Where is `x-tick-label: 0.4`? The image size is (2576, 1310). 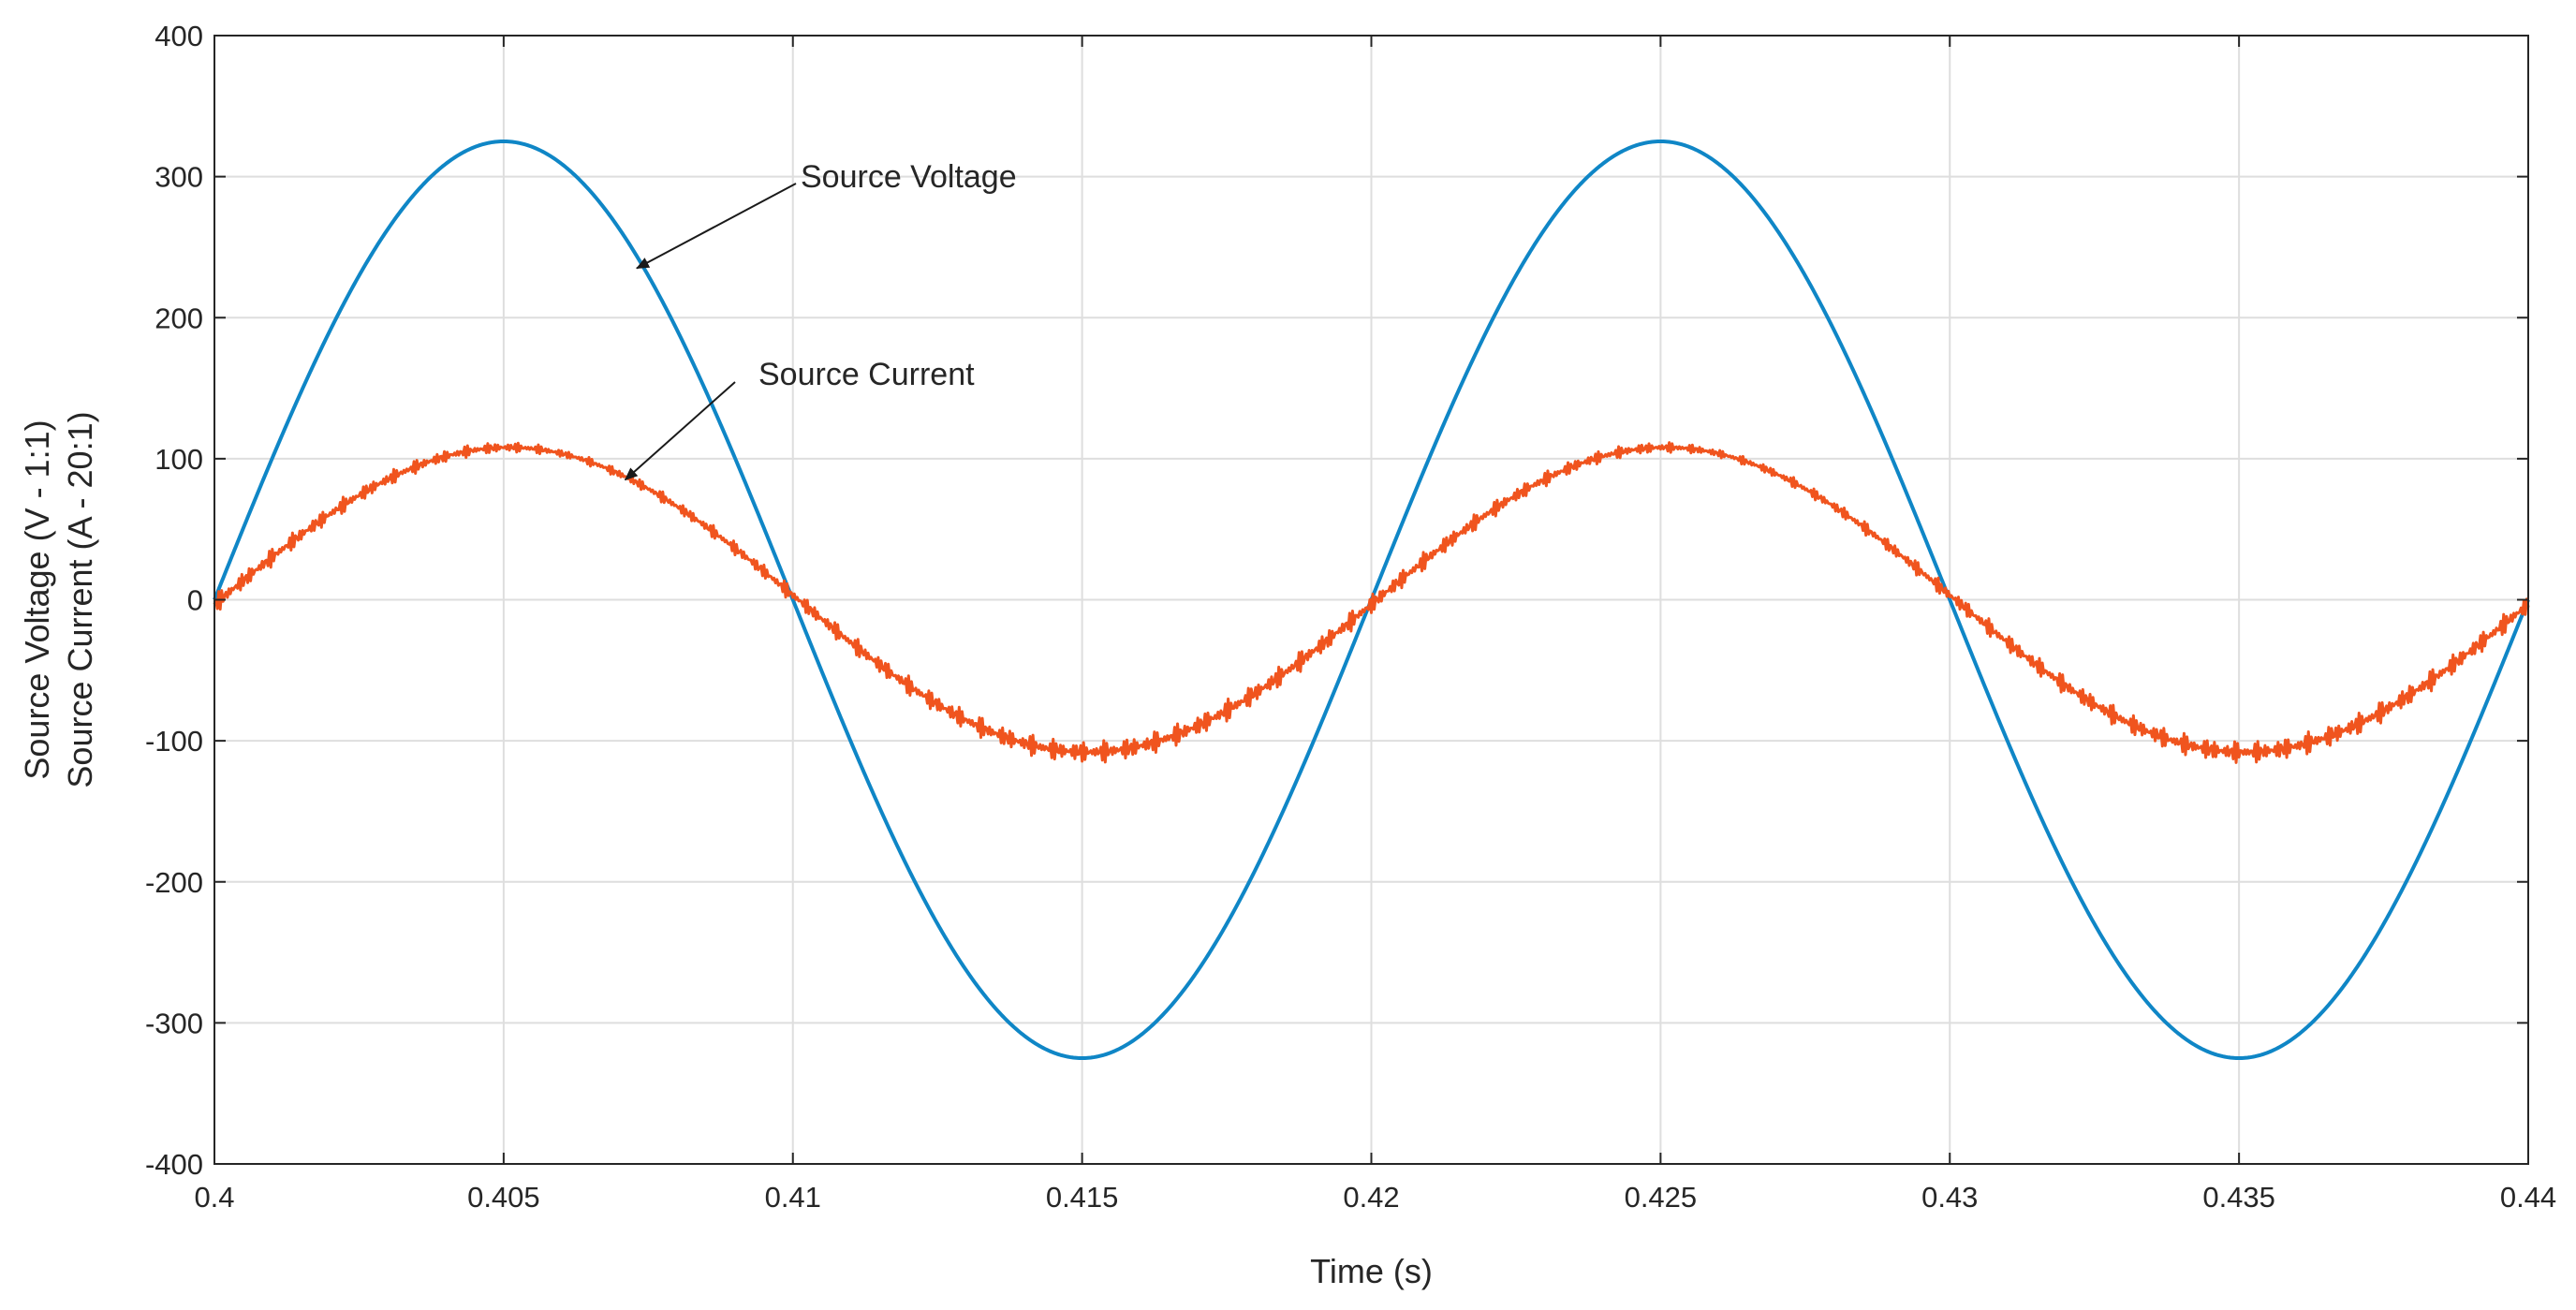
x-tick-label: 0.4 is located at coordinates (214, 1197).